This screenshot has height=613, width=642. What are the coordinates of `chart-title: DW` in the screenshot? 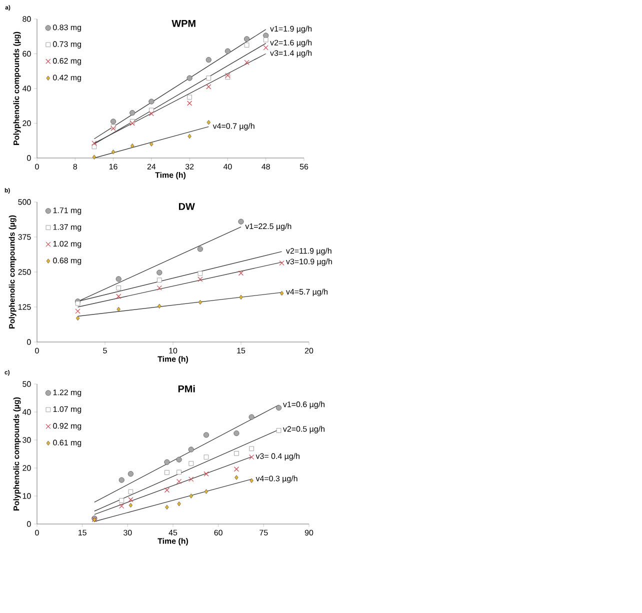 It's located at (186, 206).